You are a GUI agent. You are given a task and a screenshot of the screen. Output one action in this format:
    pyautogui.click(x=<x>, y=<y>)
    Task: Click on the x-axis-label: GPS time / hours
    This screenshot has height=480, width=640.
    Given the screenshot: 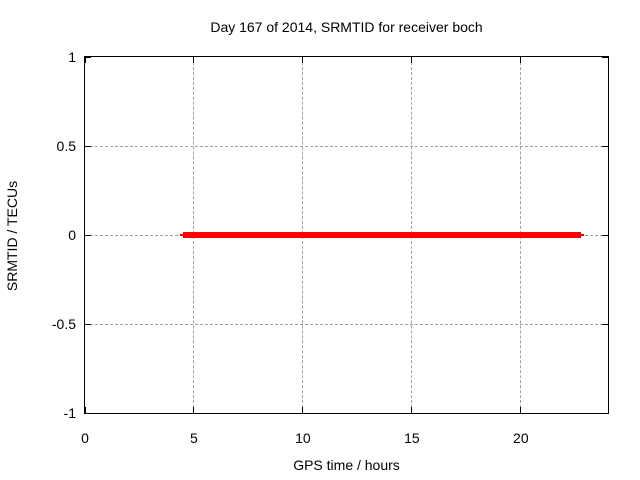 What is the action you would take?
    pyautogui.click(x=346, y=465)
    